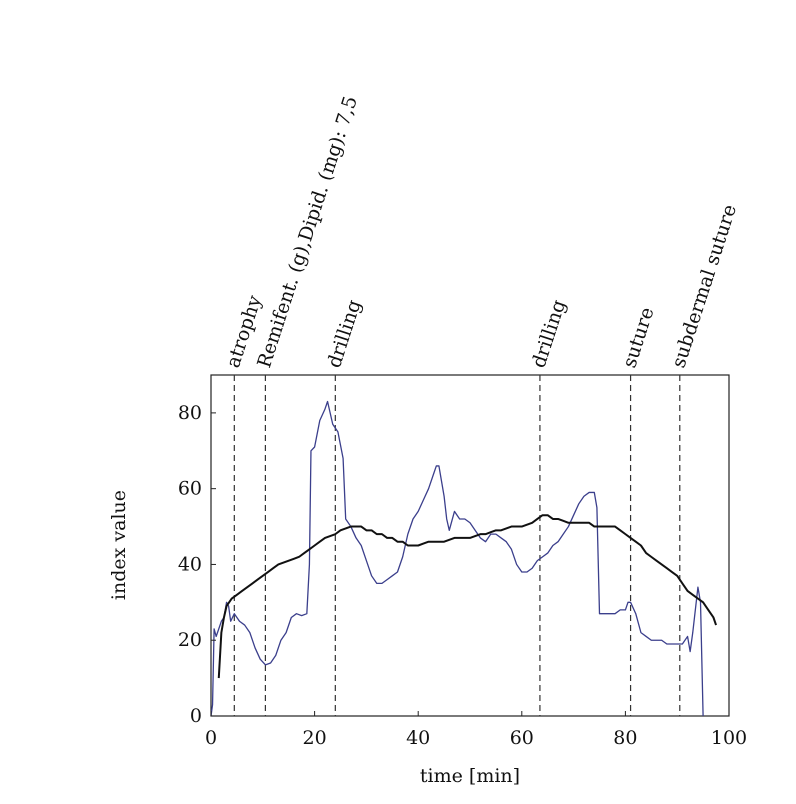  I want to click on x-tick-label: 0, so click(211, 738).